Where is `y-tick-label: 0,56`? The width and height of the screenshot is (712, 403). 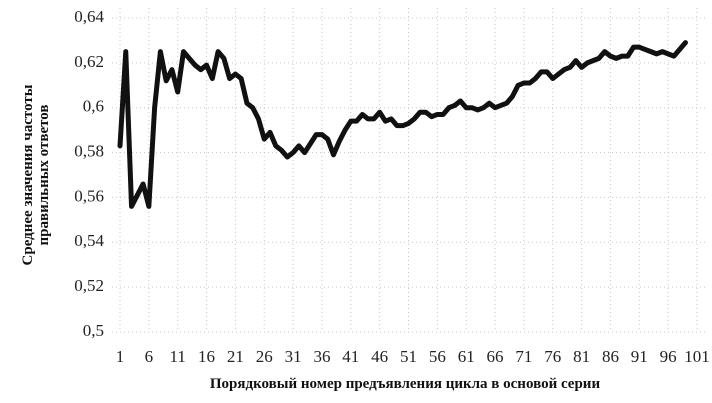 y-tick-label: 0,56 is located at coordinates (89, 195).